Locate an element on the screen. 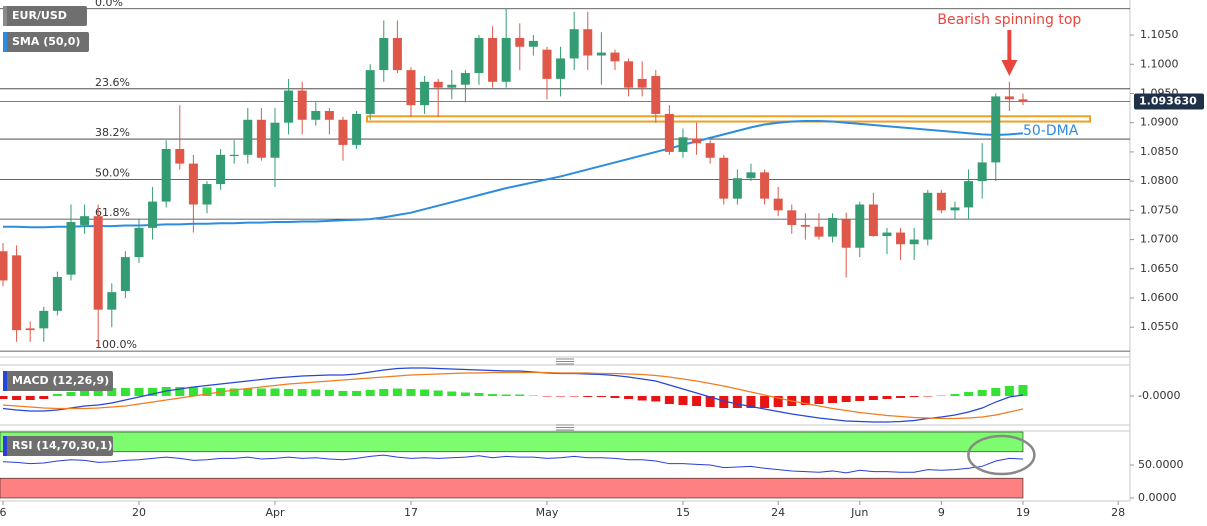 The height and width of the screenshot is (526, 1207). fib-label: 0.0% is located at coordinates (109, 4).